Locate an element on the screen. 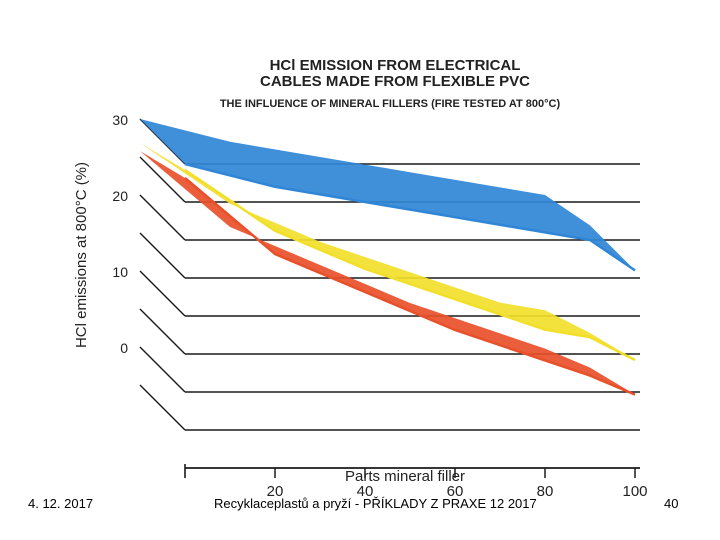  y-tick-label: 10 is located at coordinates (120, 272).